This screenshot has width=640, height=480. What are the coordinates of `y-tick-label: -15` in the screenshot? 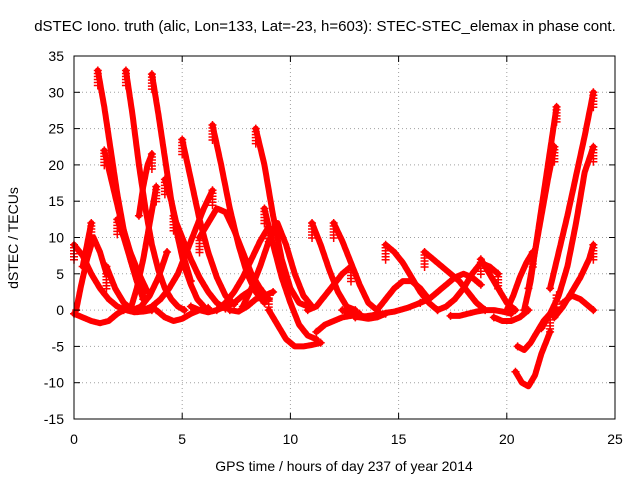 It's located at (54, 419).